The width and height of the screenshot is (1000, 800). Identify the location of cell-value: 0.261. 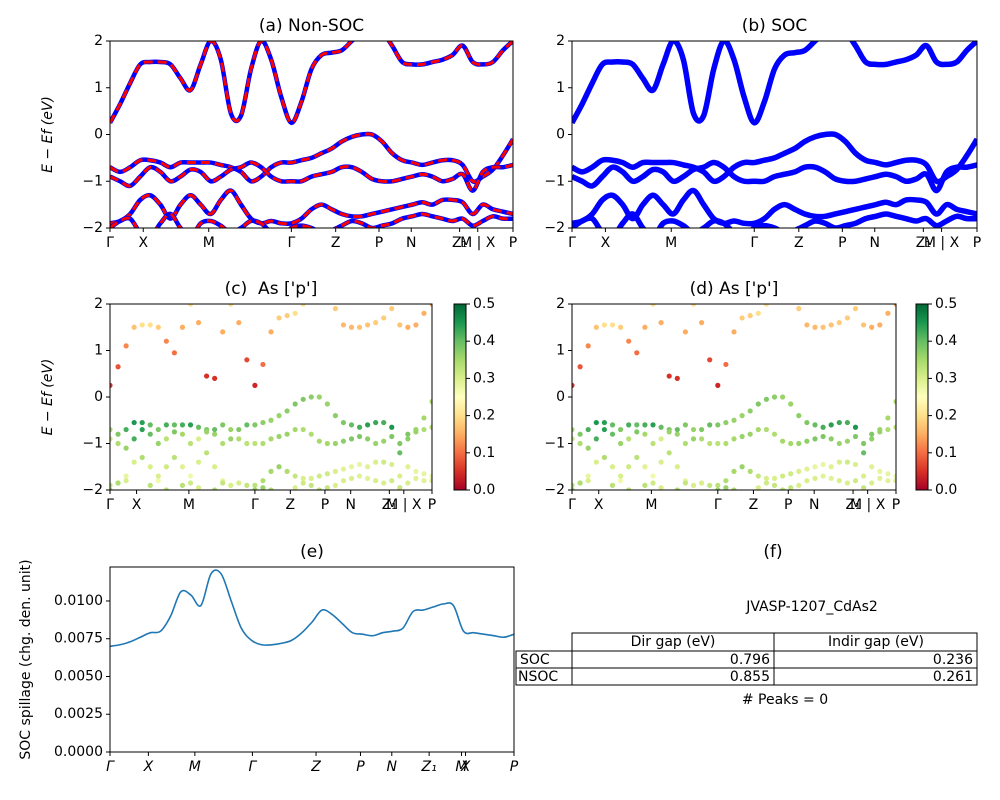
(953, 677).